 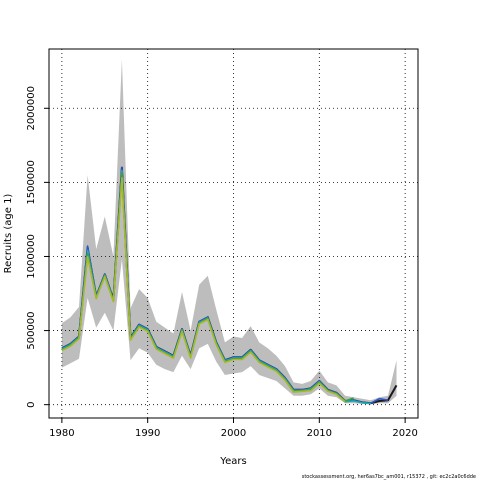 What do you see at coordinates (31, 182) in the screenshot?
I see `y-tick-label: 1500000` at bounding box center [31, 182].